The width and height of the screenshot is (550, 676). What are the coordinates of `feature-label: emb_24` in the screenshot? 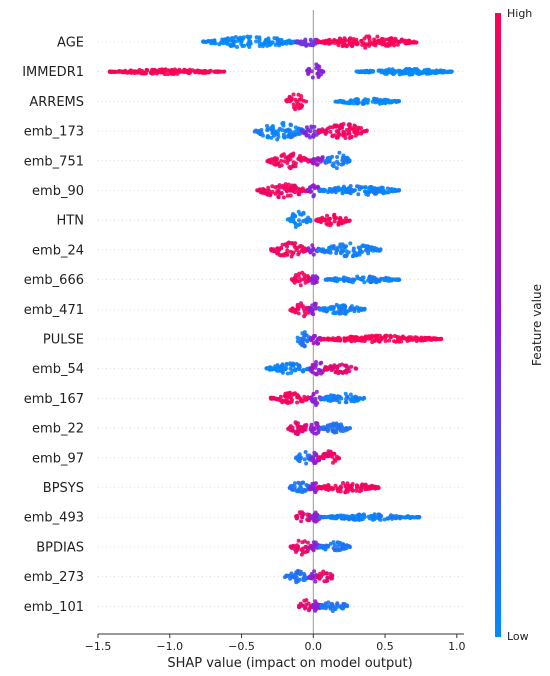 It's located at (58, 250).